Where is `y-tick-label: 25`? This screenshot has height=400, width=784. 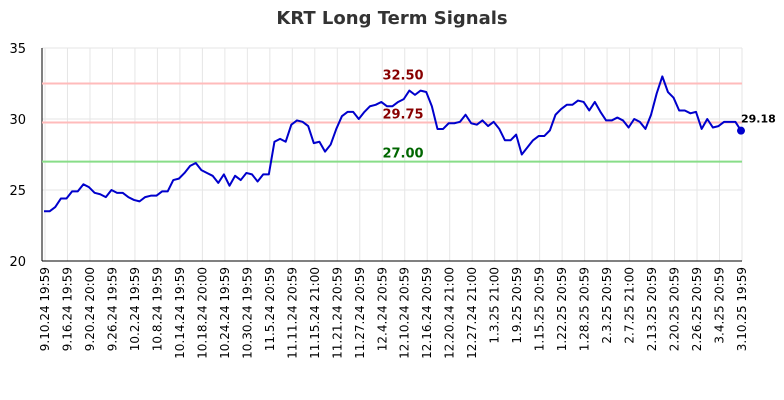 y-tick-label: 25 is located at coordinates (17, 191).